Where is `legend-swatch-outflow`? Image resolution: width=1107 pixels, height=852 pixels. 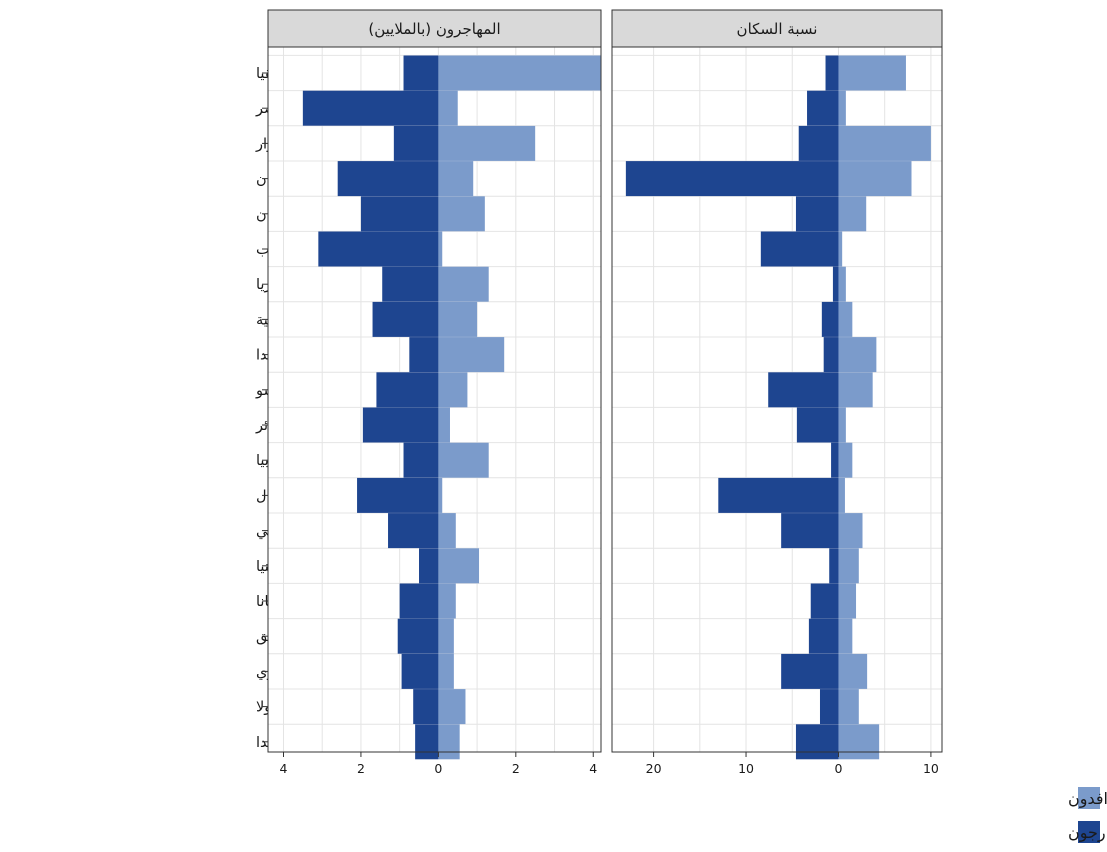 legend-swatch-outflow is located at coordinates (1089, 832).